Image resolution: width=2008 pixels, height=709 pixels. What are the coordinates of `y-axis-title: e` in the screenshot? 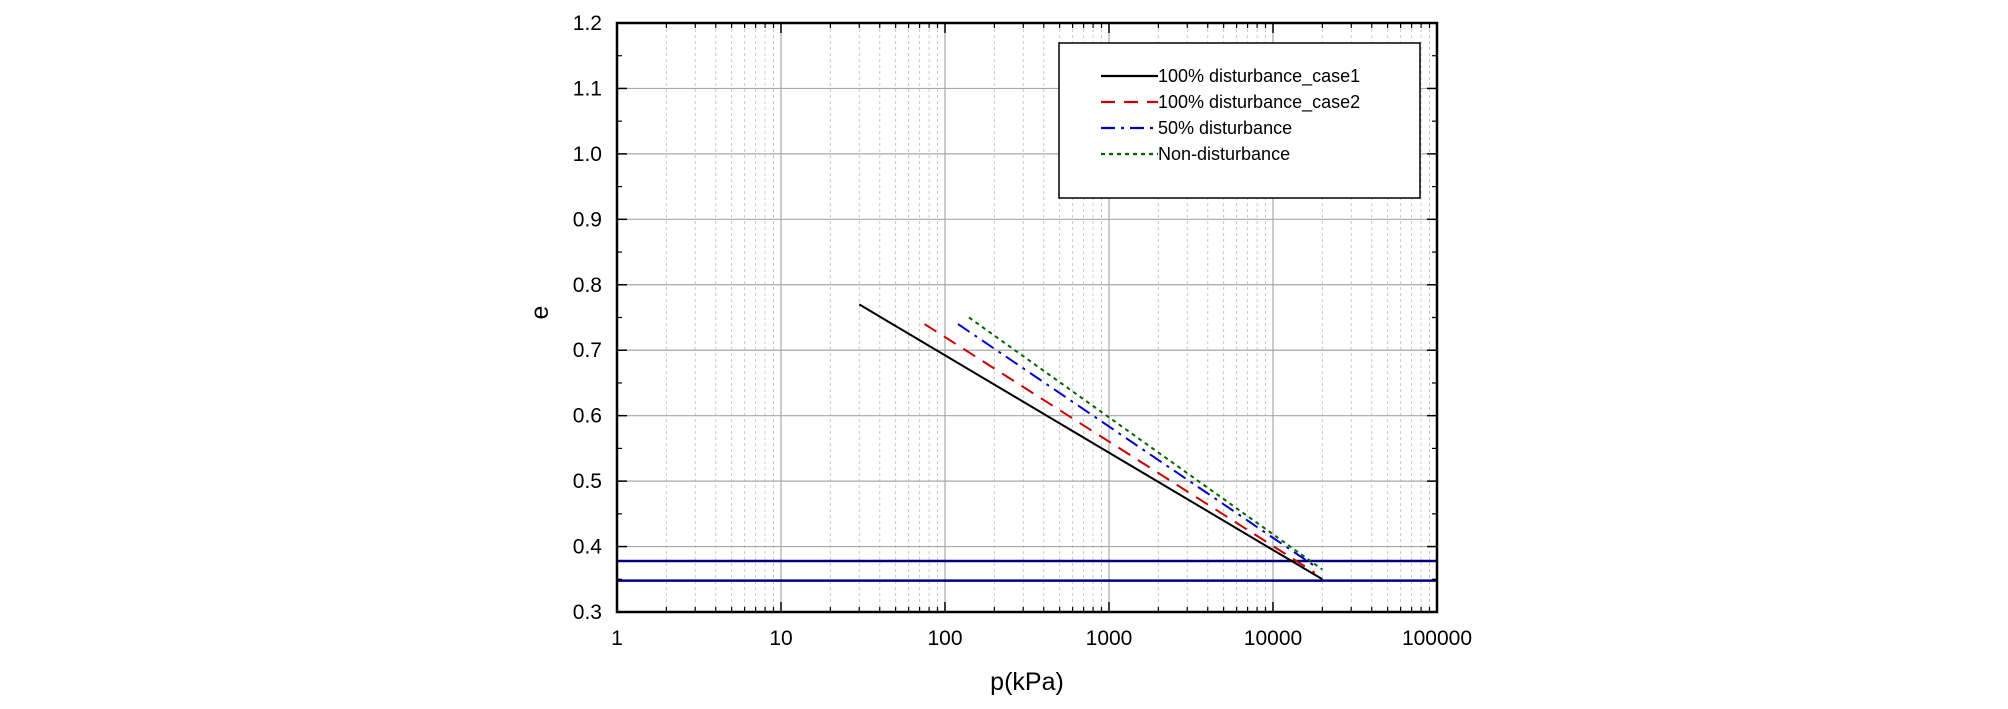 It's located at (540, 313).